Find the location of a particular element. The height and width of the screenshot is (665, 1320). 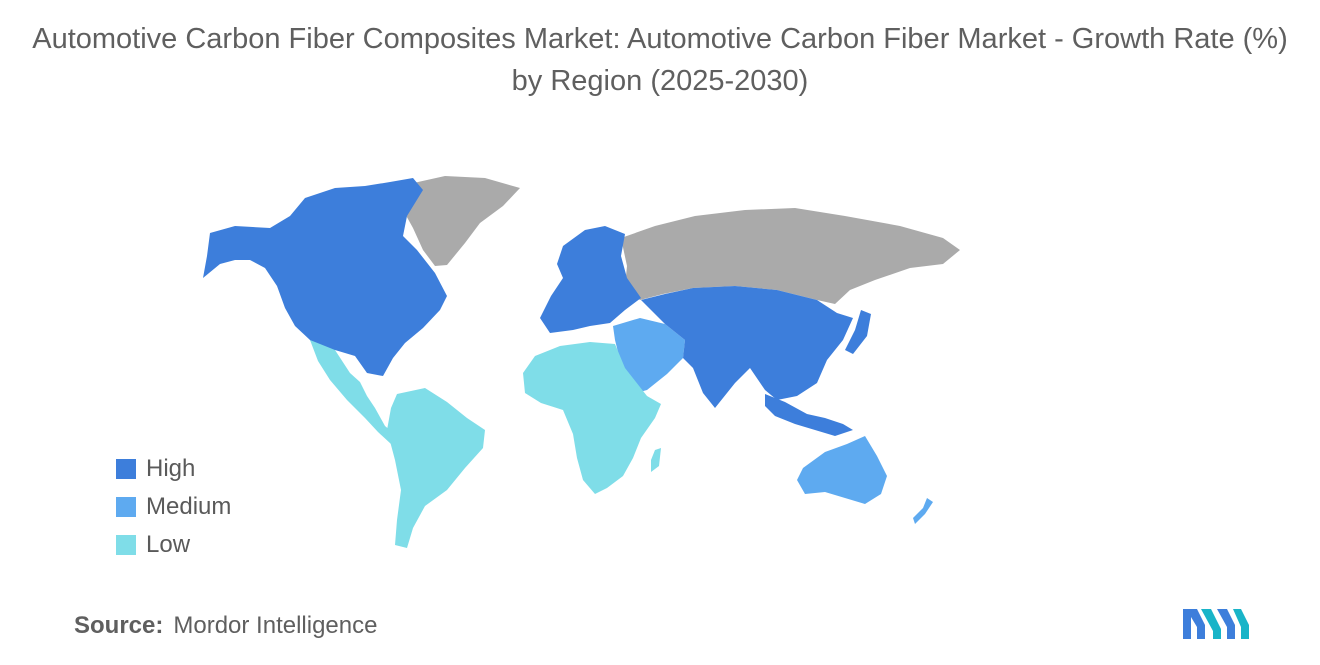

legend-label-medium: Medium is located at coordinates (189, 506).